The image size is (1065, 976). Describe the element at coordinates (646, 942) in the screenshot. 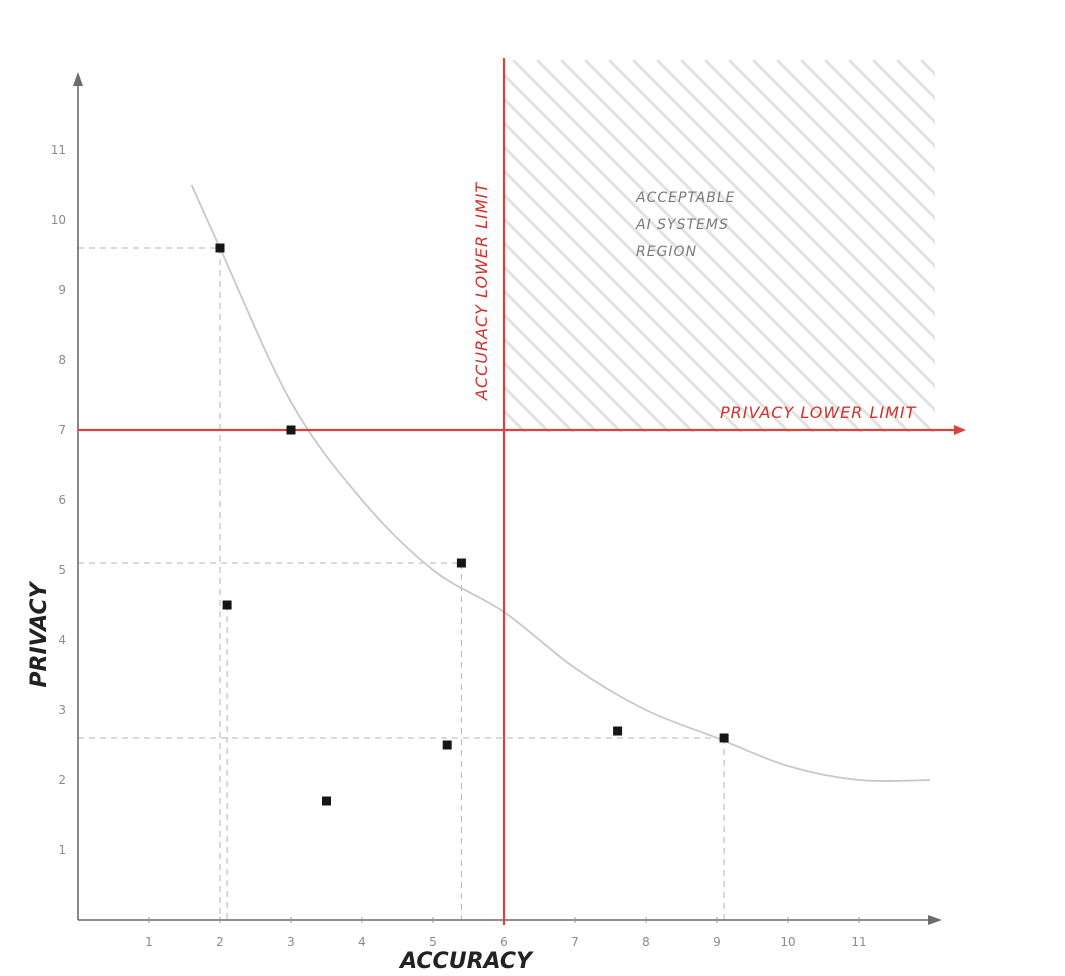

I see `x-tick-label: 8` at that location.